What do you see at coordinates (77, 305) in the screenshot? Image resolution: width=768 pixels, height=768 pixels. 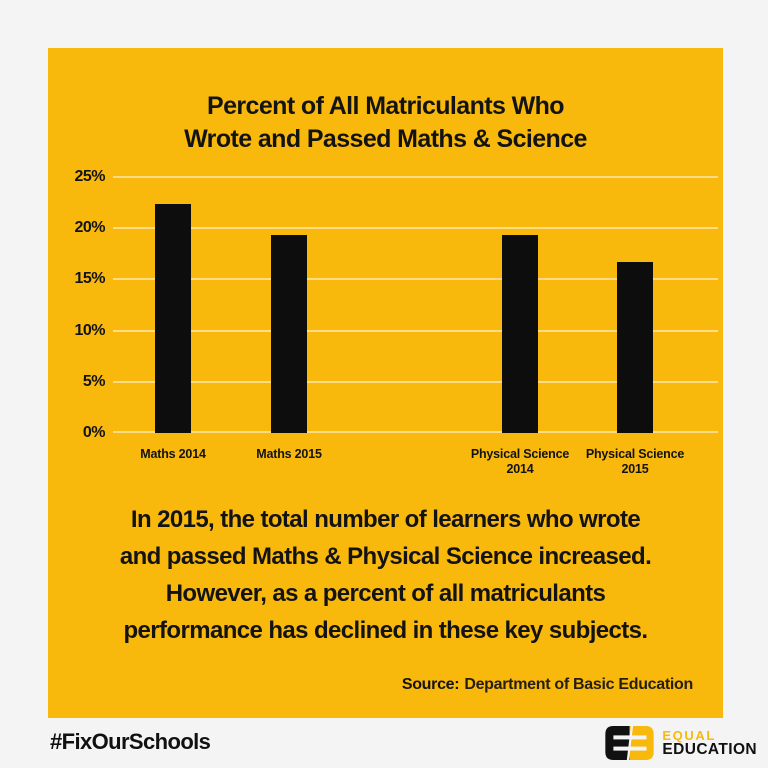 I see `y-axis-tick-labels: 0% 5% 10% 15% 20% 25%` at bounding box center [77, 305].